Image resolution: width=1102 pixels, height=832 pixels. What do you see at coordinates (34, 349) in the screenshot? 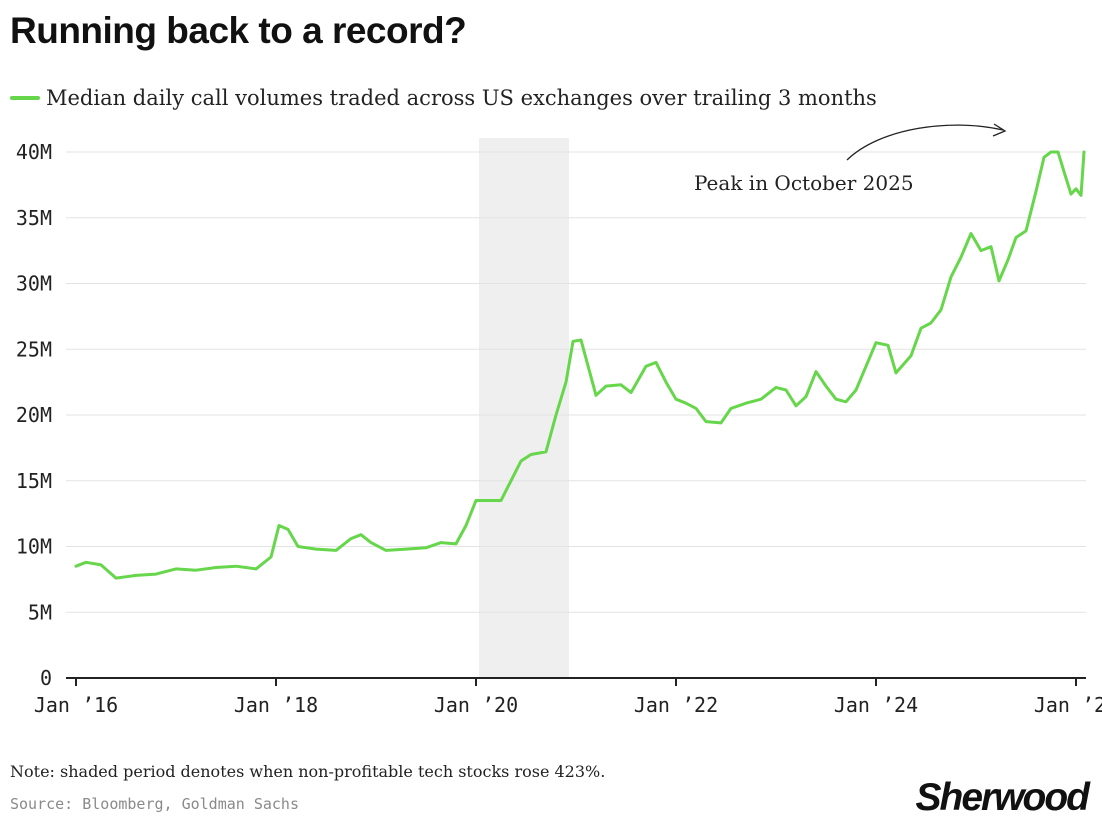
I see `y-tick-label: 25M` at bounding box center [34, 349].